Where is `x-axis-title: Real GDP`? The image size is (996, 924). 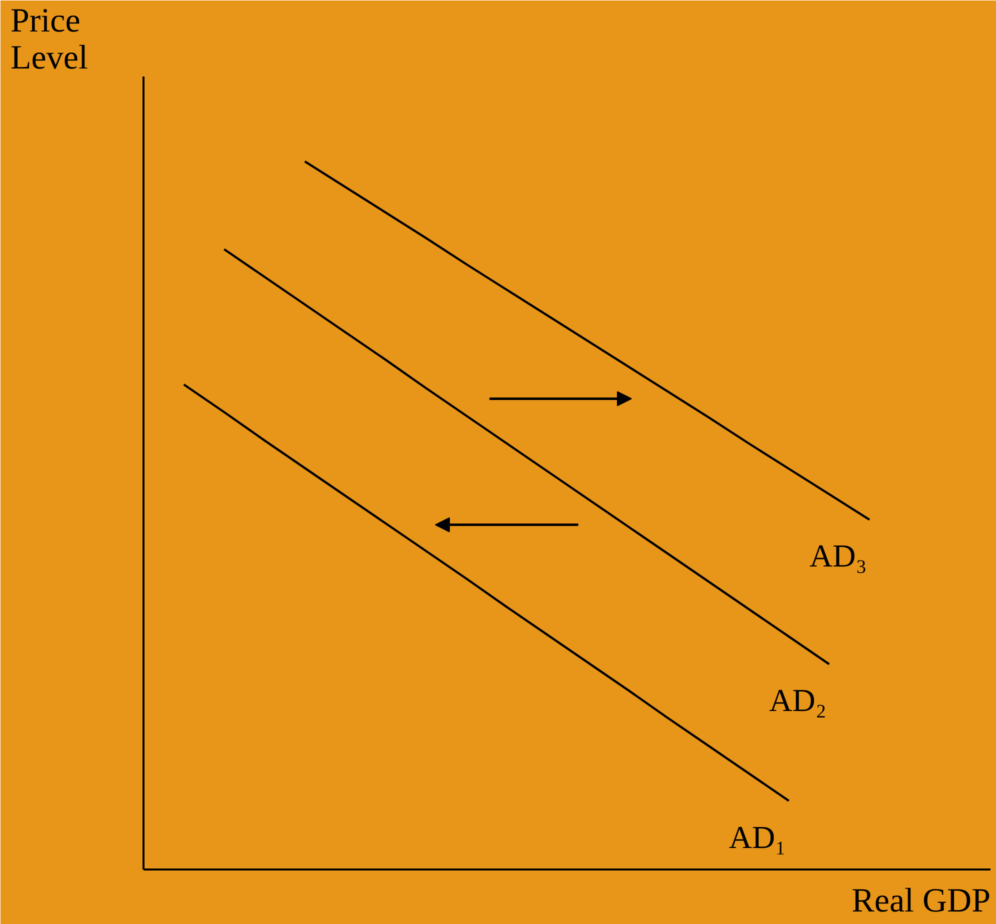
x-axis-title: Real GDP is located at coordinates (921, 901).